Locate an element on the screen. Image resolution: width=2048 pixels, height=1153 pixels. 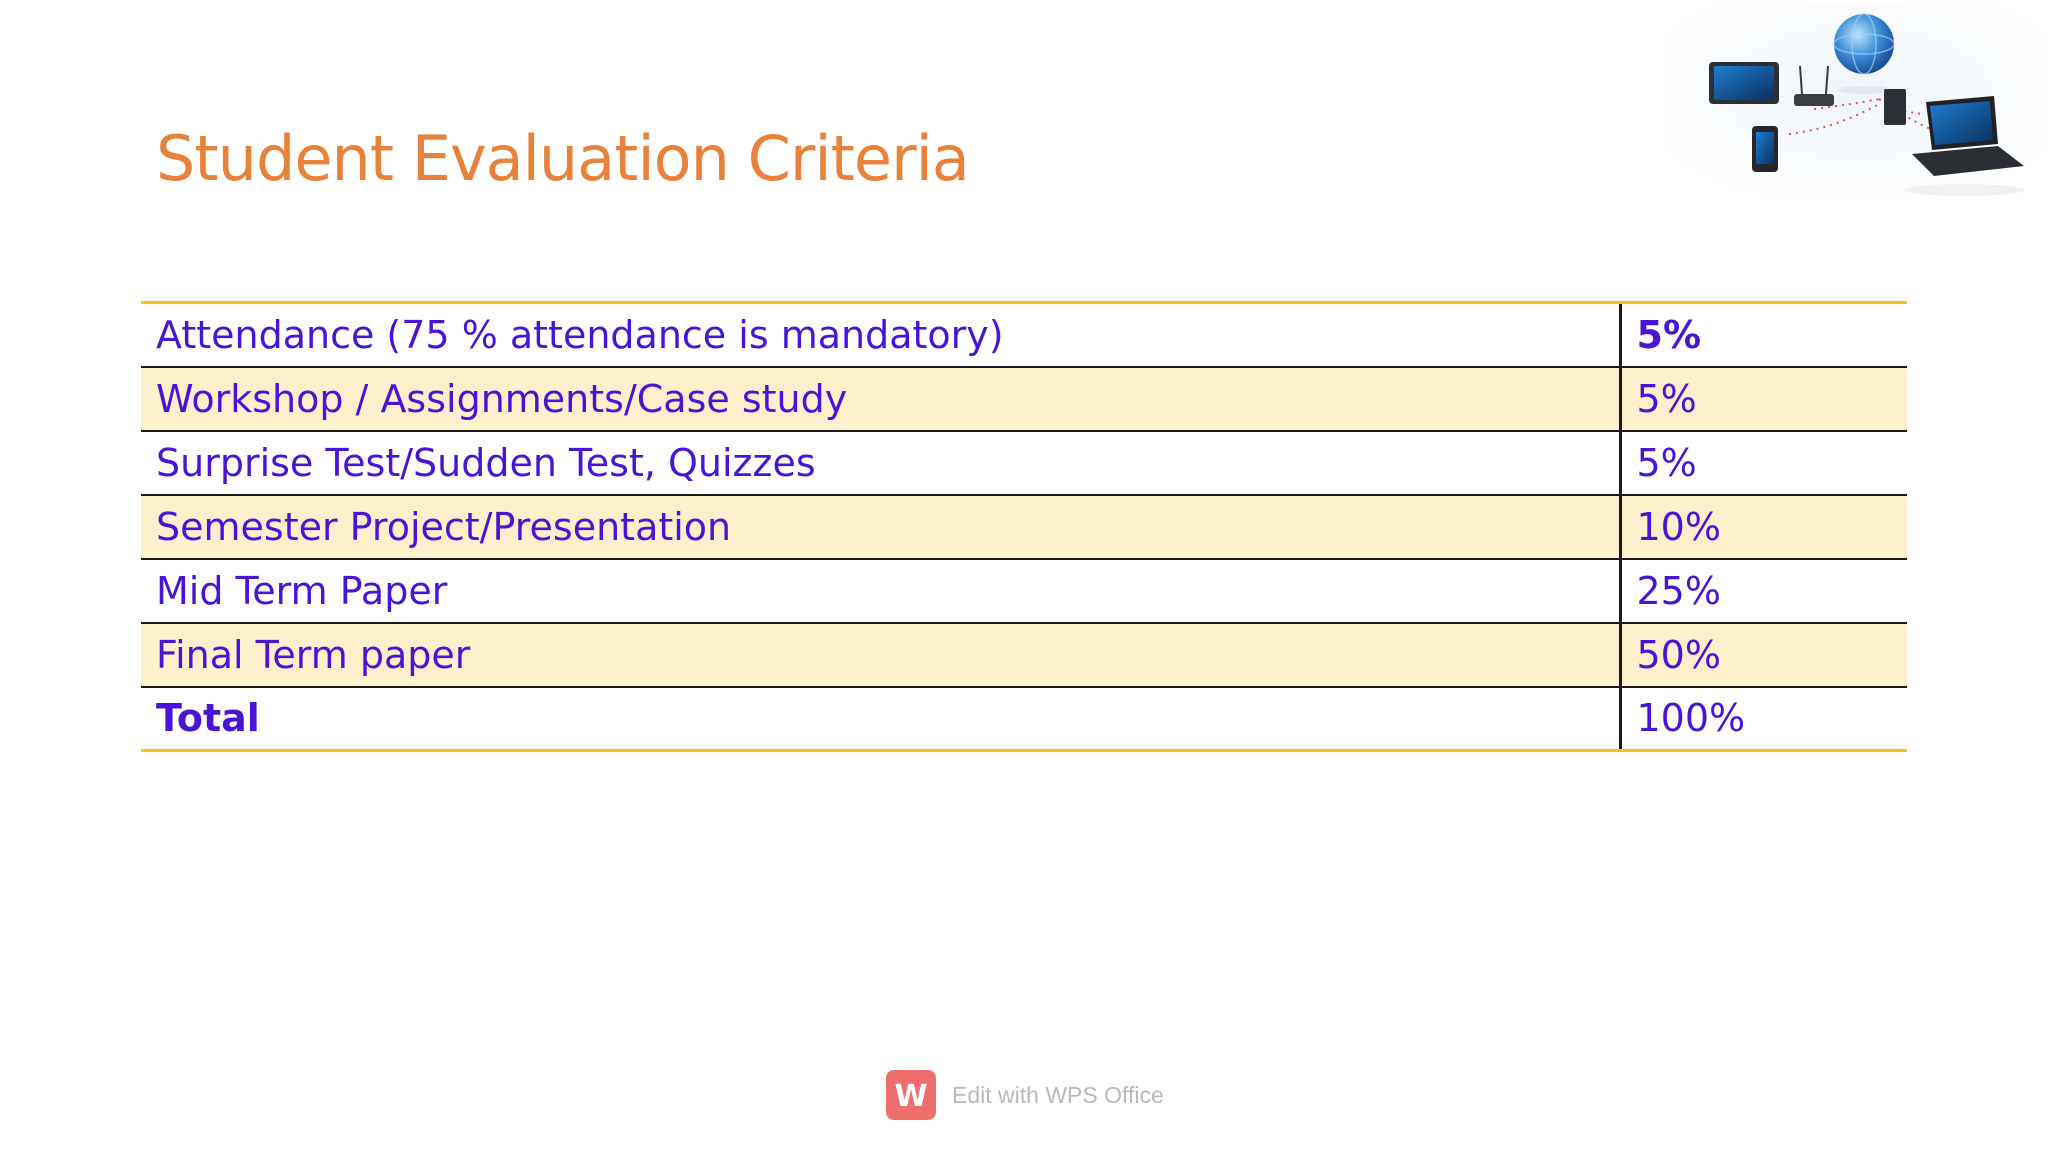
wps-logo-letter: W is located at coordinates (910, 1096).